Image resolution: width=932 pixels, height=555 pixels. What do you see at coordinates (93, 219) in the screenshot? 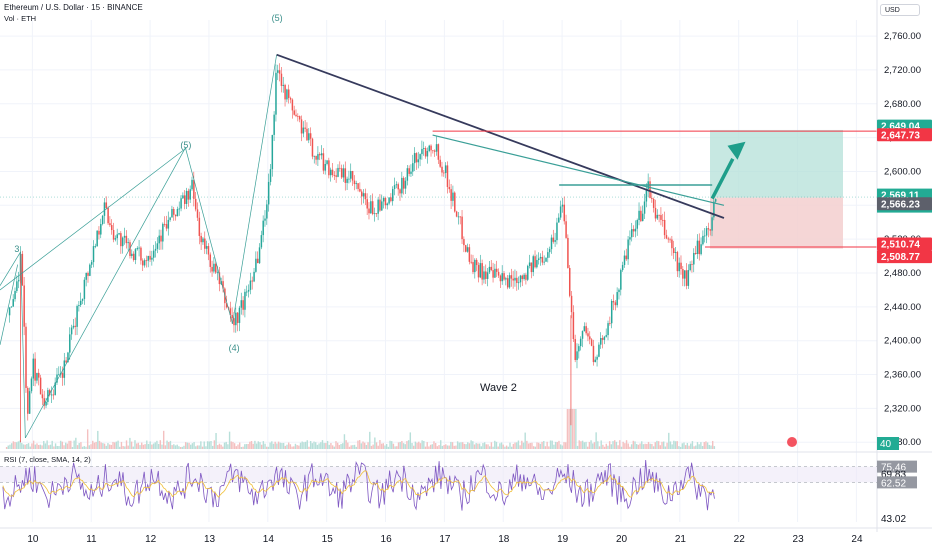
I see `wave-line` at bounding box center [93, 219].